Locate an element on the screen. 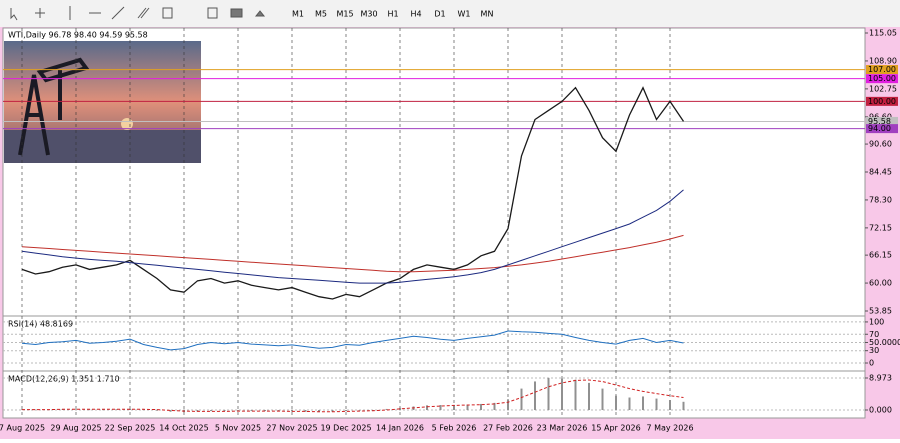 This screenshot has width=900, height=443. rect-tool is located at coordinates (236, 13).